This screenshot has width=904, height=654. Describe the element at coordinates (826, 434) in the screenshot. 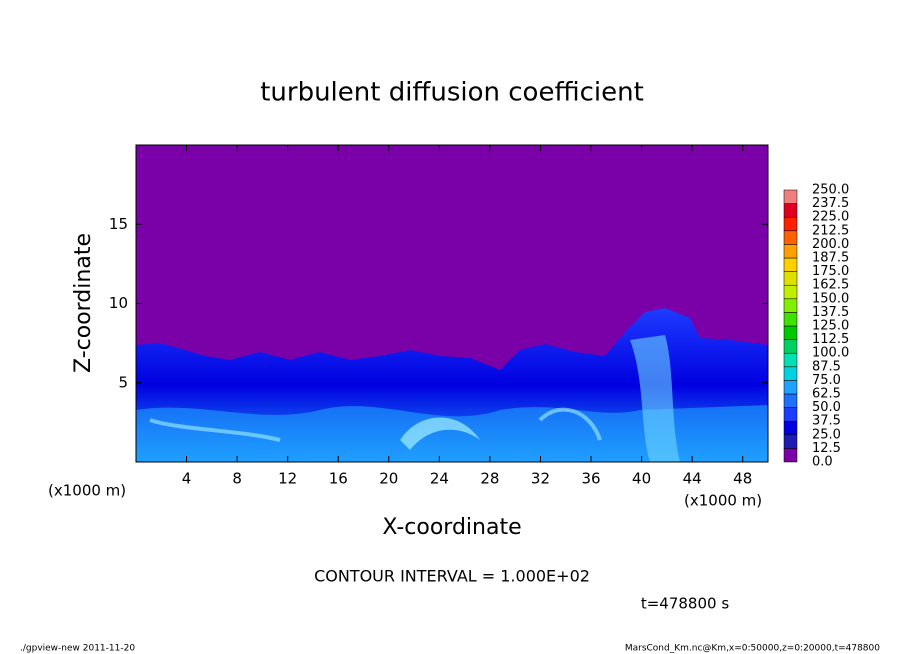

I see `colorbar-label: 25.0` at that location.